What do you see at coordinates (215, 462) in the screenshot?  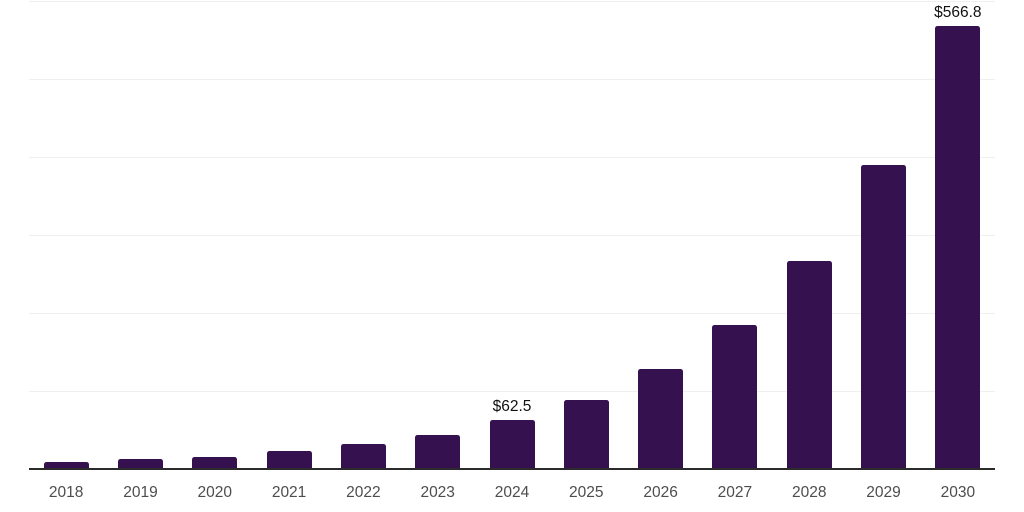 I see `bar-2020` at bounding box center [215, 462].